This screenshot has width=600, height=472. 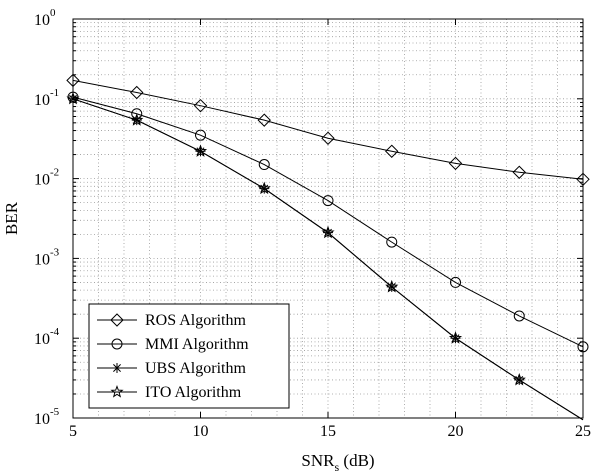 What do you see at coordinates (47, 217) in the screenshot?
I see `y-tick-labels: 10⁰ 10⁻¹ 10⁻² 10⁻³ 10⁻⁴ 10⁻⁵` at bounding box center [47, 217].